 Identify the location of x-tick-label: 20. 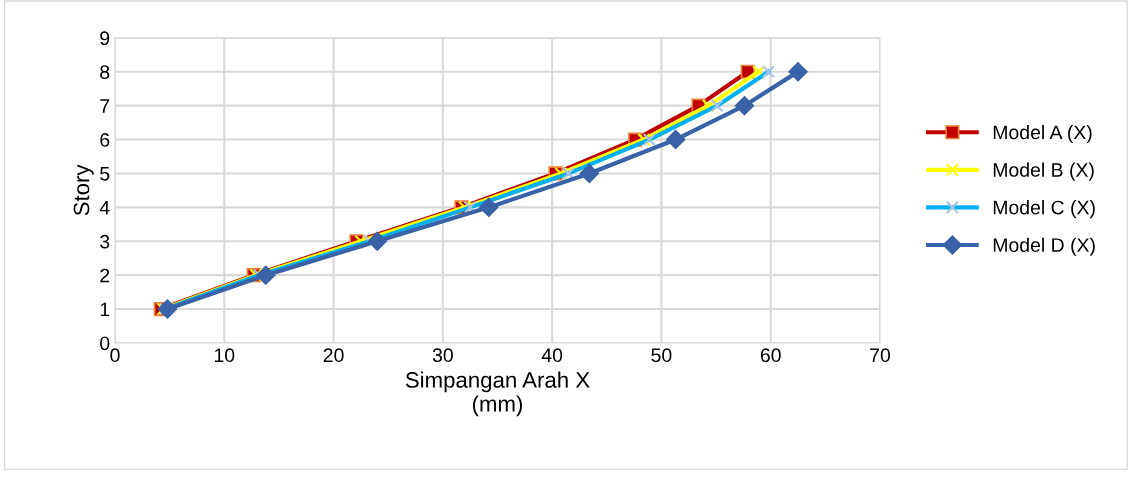
(333, 355).